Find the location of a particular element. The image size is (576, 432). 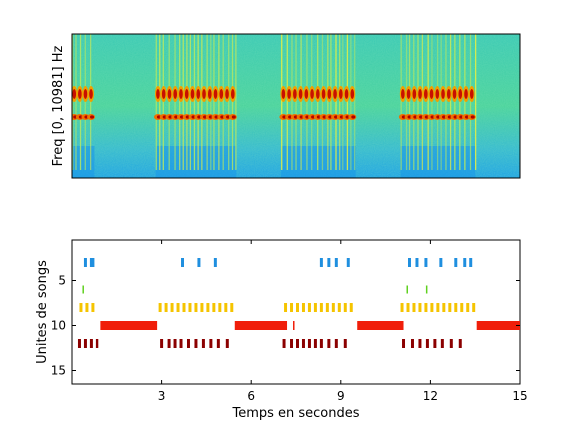

unit-8-series is located at coordinates (277, 307).